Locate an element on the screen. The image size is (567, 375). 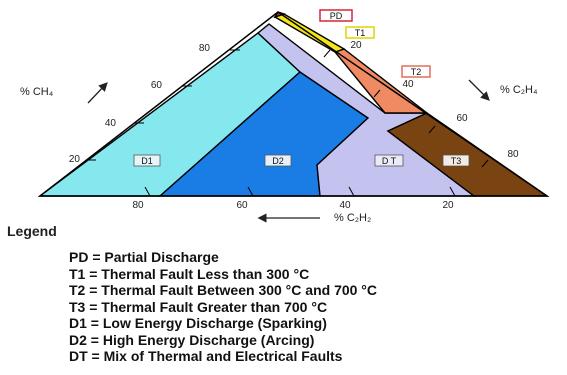
c2h2-tick-label: 60 is located at coordinates (242, 205).